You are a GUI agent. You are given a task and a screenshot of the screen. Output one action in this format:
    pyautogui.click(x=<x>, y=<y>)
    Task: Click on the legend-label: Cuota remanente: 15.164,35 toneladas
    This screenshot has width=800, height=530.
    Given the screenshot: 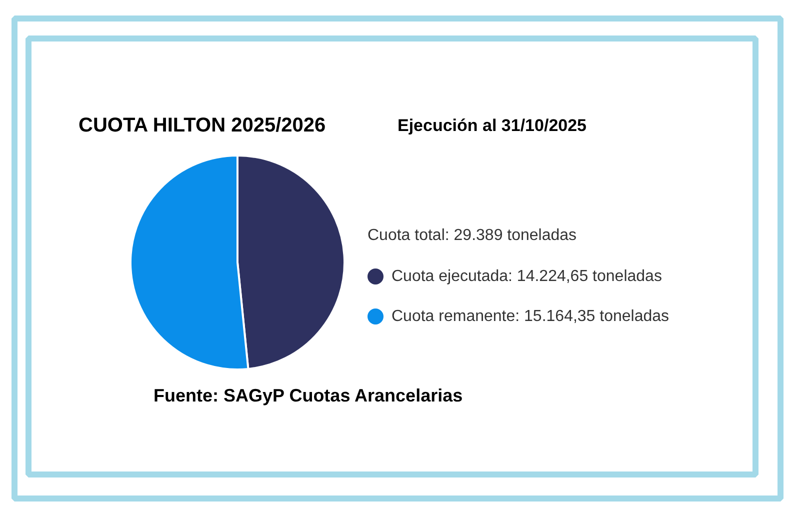 What is the action you would take?
    pyautogui.click(x=531, y=316)
    